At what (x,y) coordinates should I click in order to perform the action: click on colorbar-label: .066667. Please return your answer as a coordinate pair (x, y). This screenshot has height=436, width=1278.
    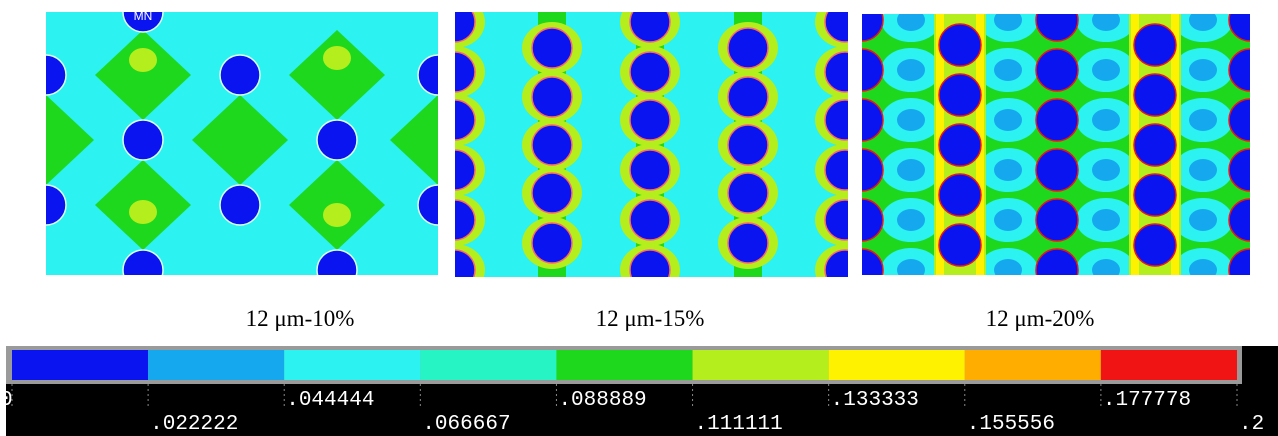
    Looking at the image, I should click on (466, 424).